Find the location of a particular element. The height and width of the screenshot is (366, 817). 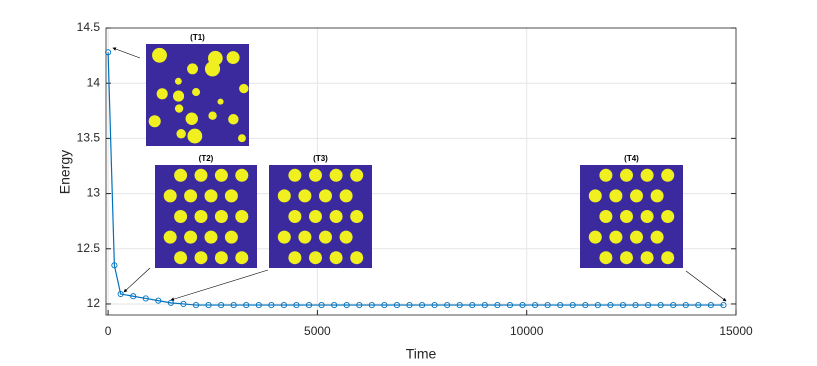

y-tick-label: 14.5 is located at coordinates (89, 27).